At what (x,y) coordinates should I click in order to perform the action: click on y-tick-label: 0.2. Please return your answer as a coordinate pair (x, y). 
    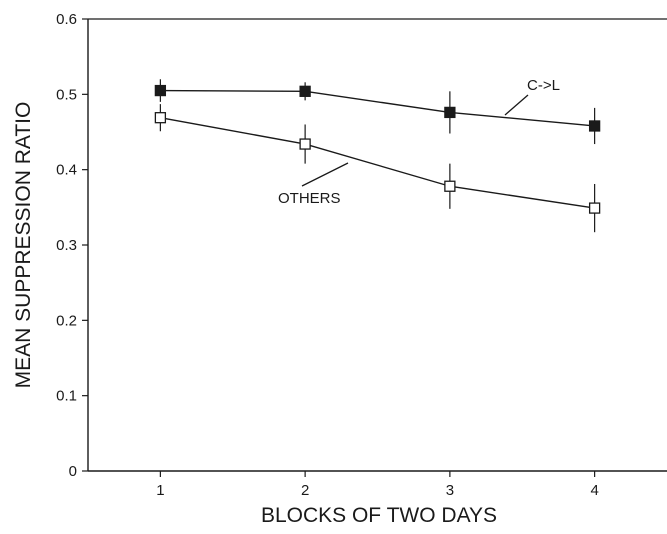
    Looking at the image, I should click on (66, 320).